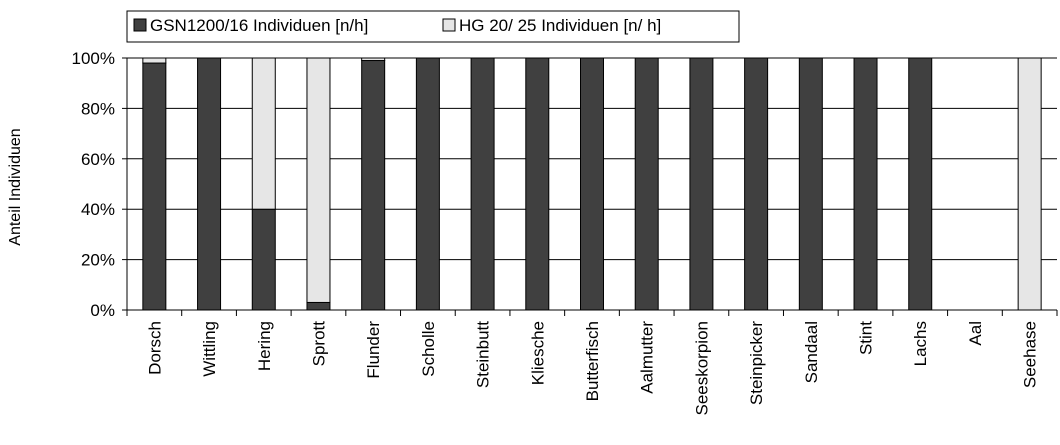  What do you see at coordinates (263, 133) in the screenshot?
I see `bar-segment-hg-hering` at bounding box center [263, 133].